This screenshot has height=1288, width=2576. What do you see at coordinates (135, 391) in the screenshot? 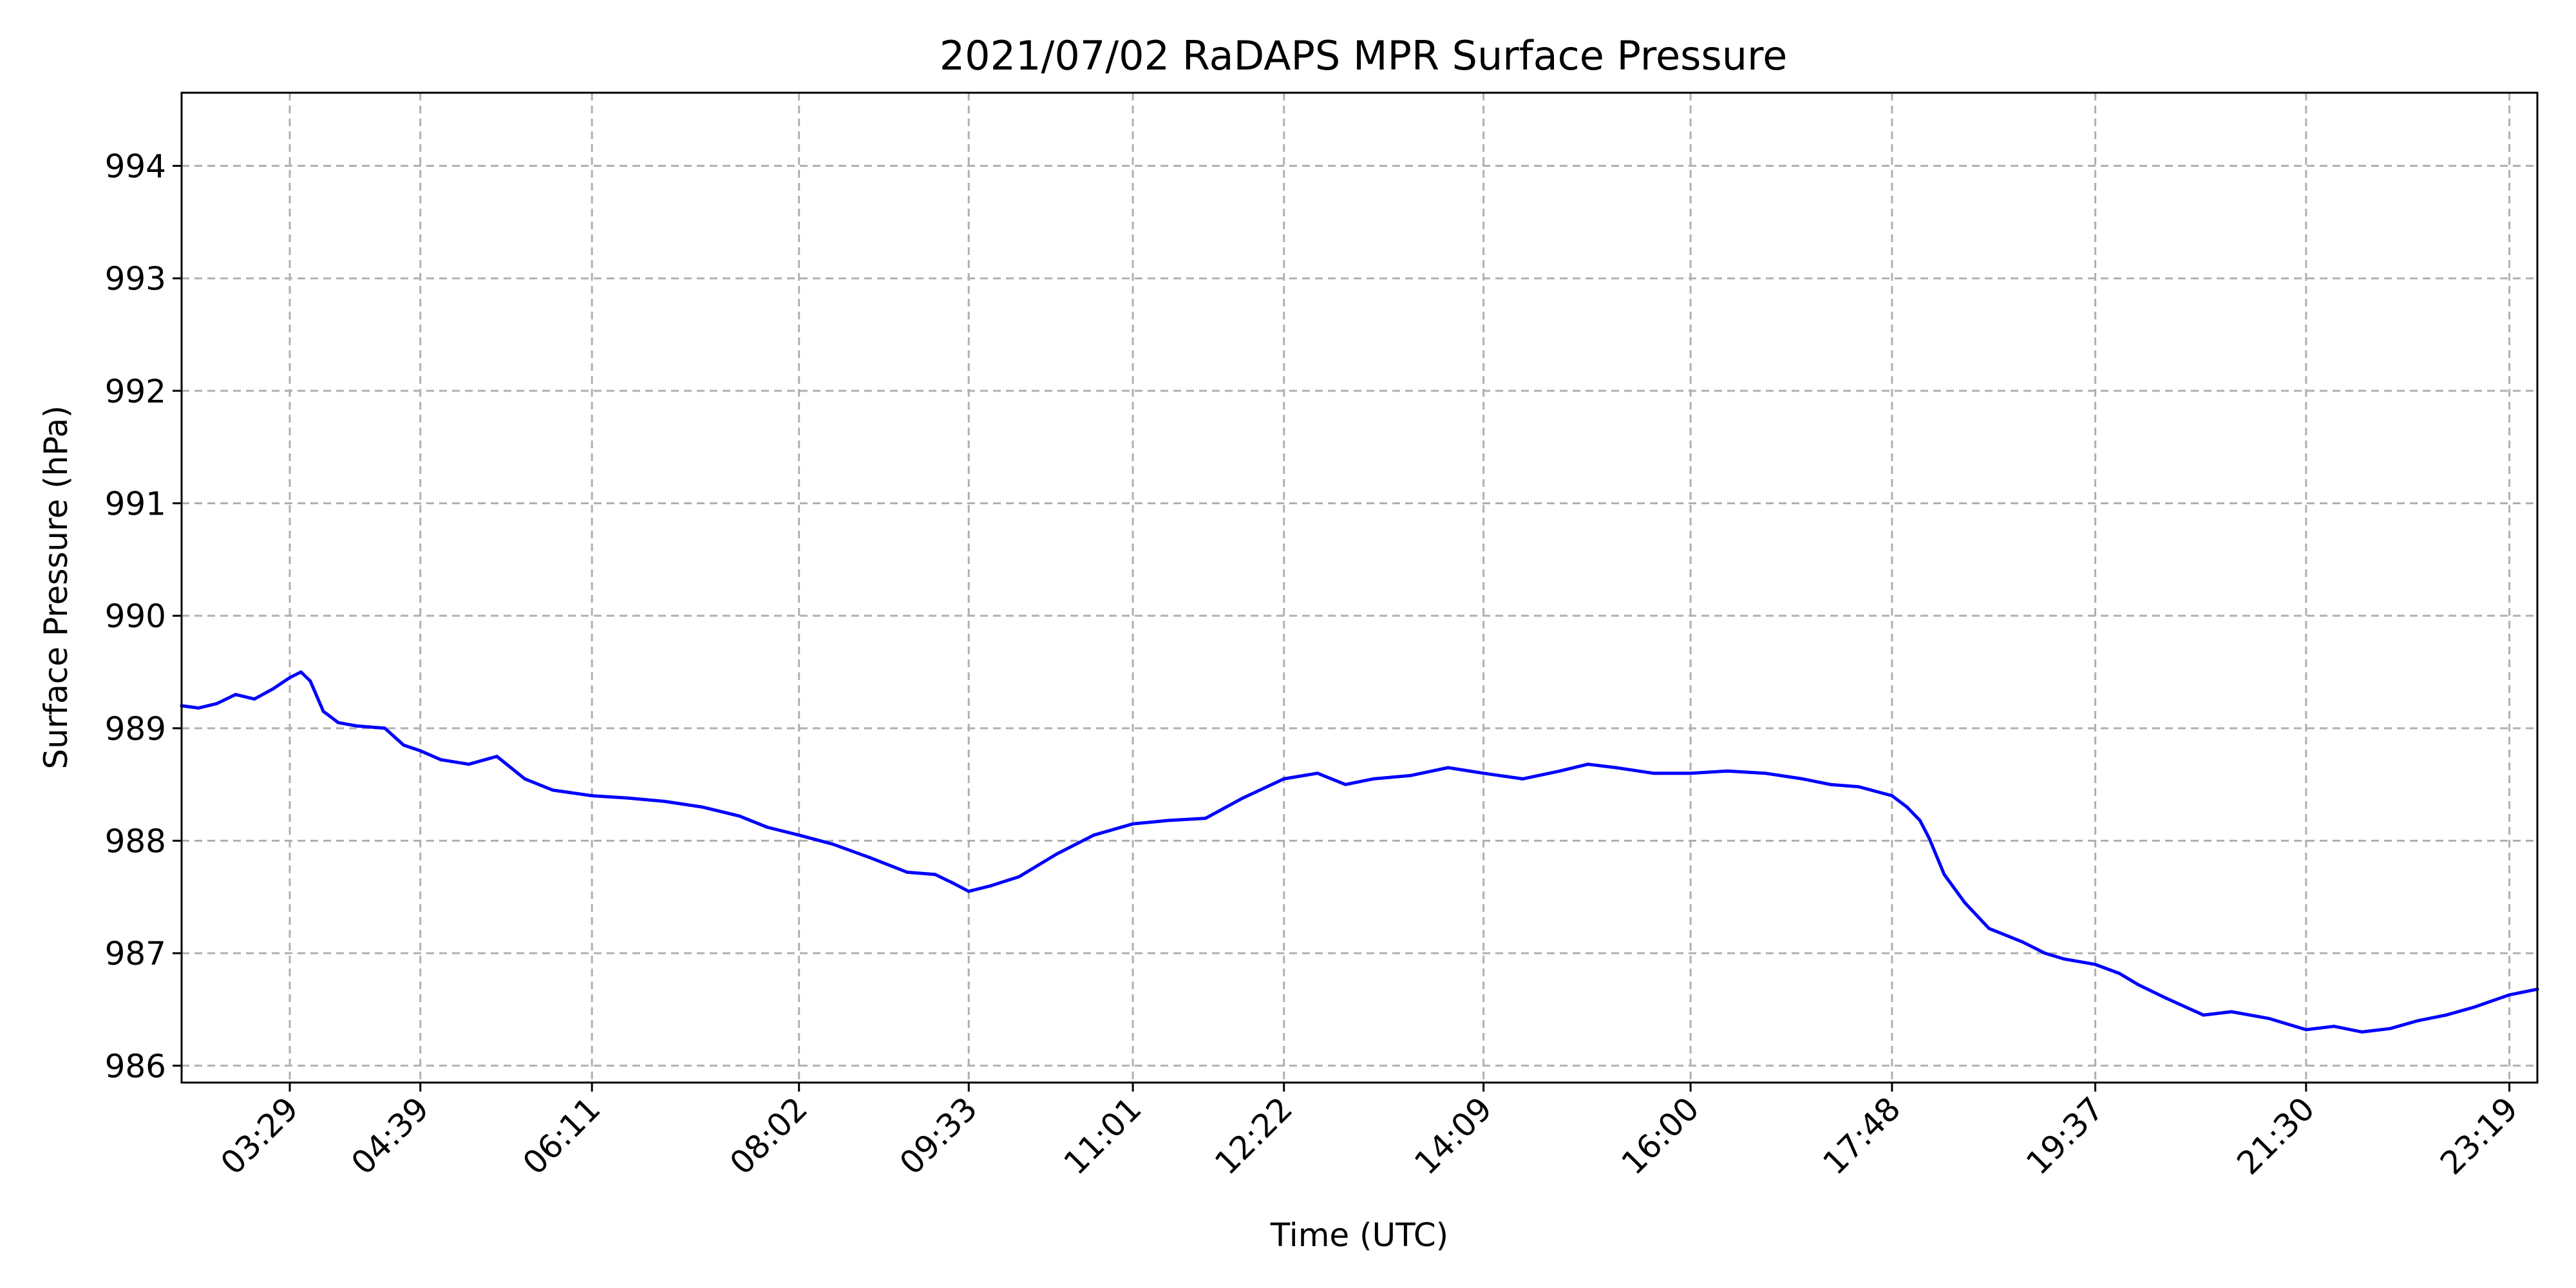
I see `y-tick-label: 992` at bounding box center [135, 391].